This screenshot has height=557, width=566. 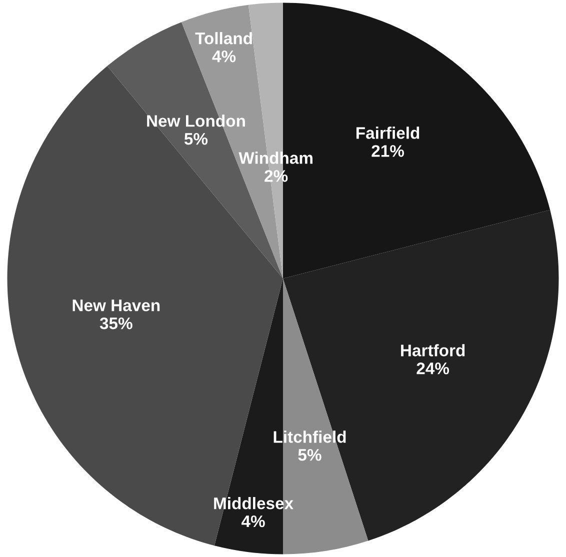 I want to click on slice-label: Tolland, so click(x=223, y=38).